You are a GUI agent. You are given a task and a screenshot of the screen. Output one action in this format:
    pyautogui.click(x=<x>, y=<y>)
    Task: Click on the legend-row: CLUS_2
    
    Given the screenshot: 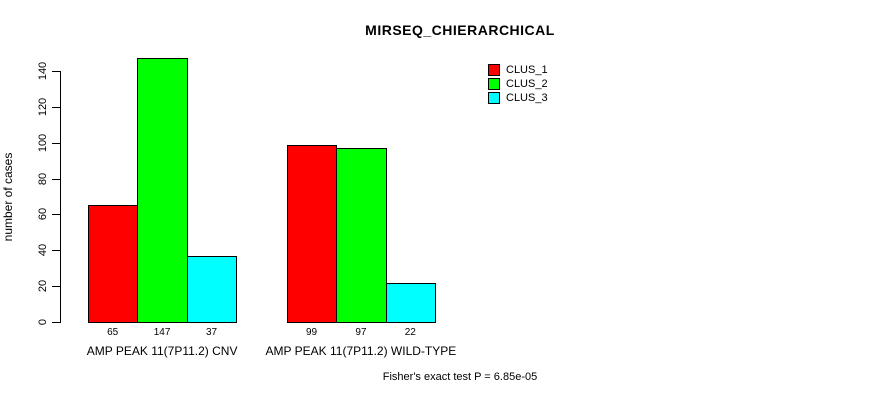 What is the action you would take?
    pyautogui.click(x=518, y=84)
    